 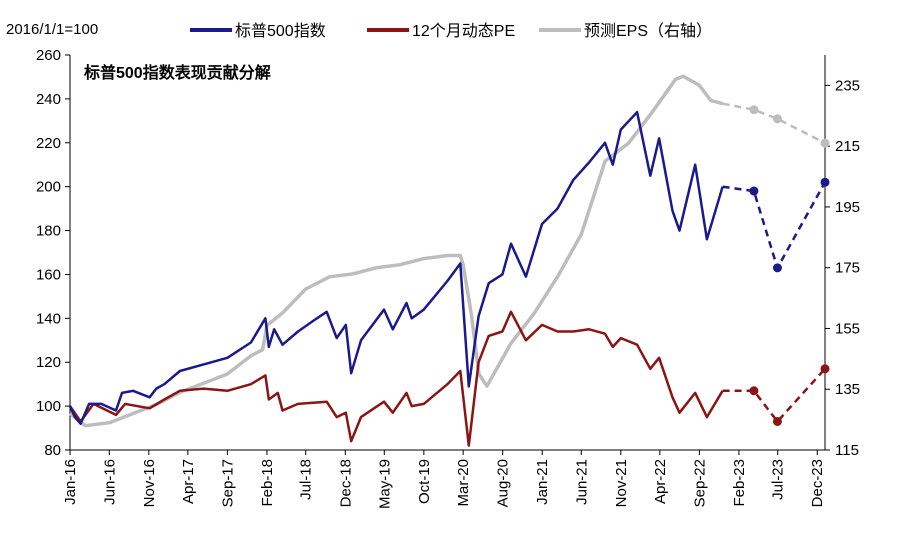 I want to click on y-left-tick-label: 200, so click(x=48, y=187).